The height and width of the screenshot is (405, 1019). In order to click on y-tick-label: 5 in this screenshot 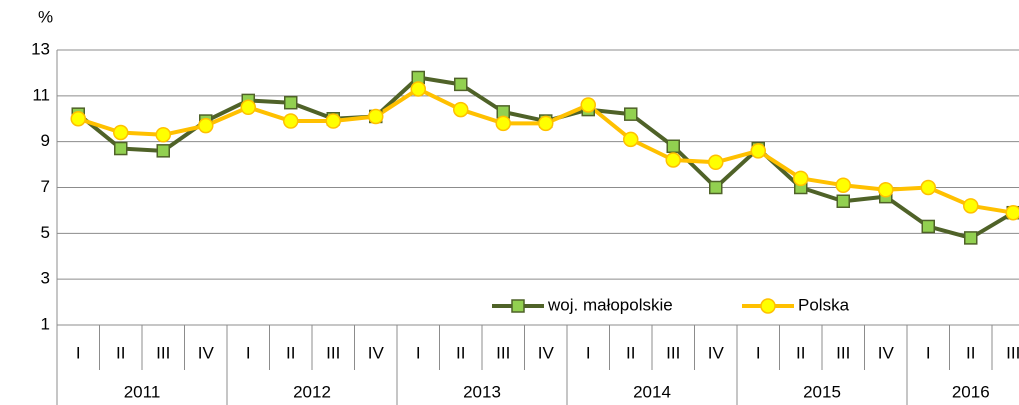, I will do `click(45, 232)`.